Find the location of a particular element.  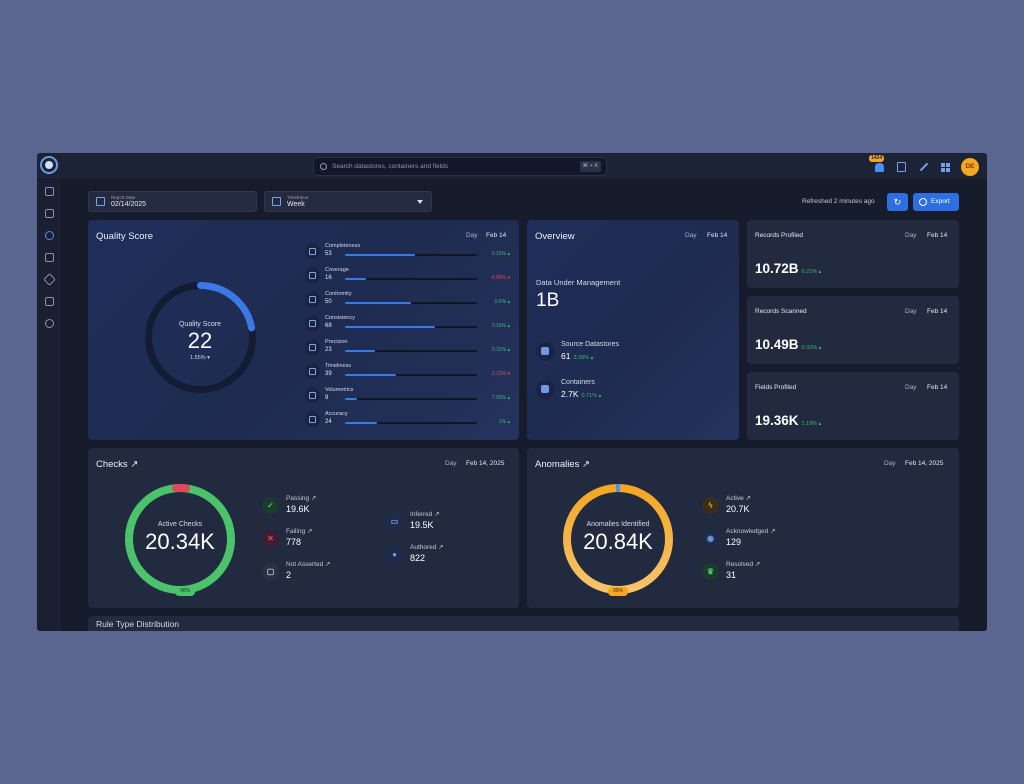

checks-inferred: ▭ Inferred ↗ 19.5K is located at coordinates (446, 525).